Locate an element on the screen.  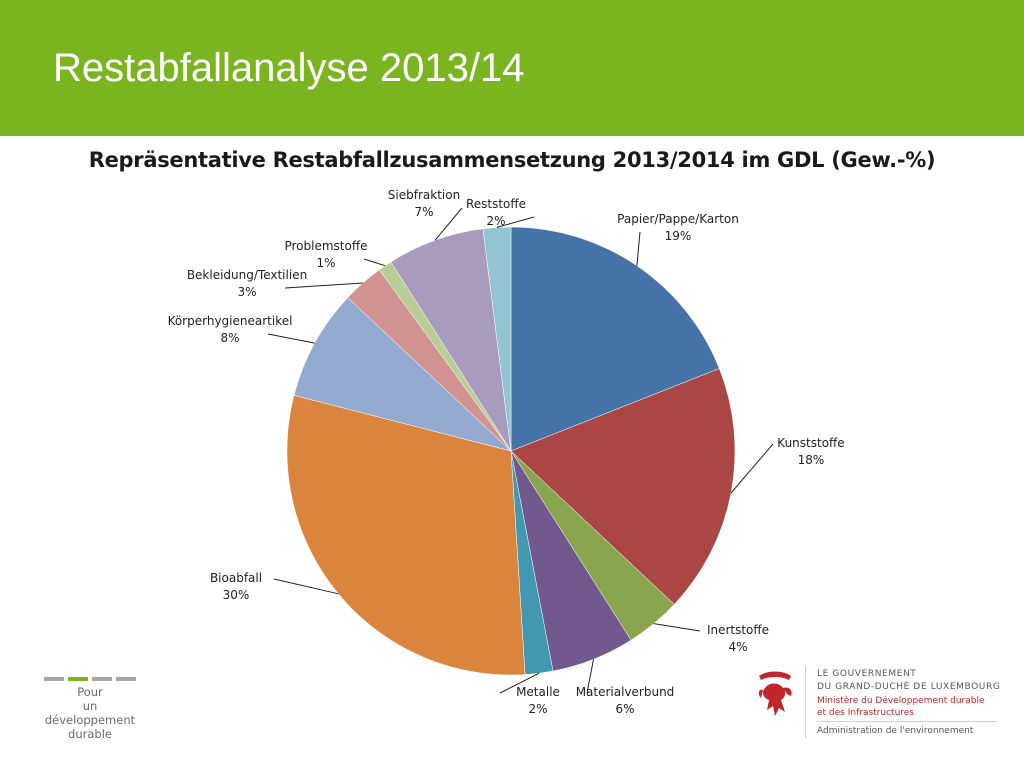
slice-label-materialverbund: Materialverbund is located at coordinates (625, 692).